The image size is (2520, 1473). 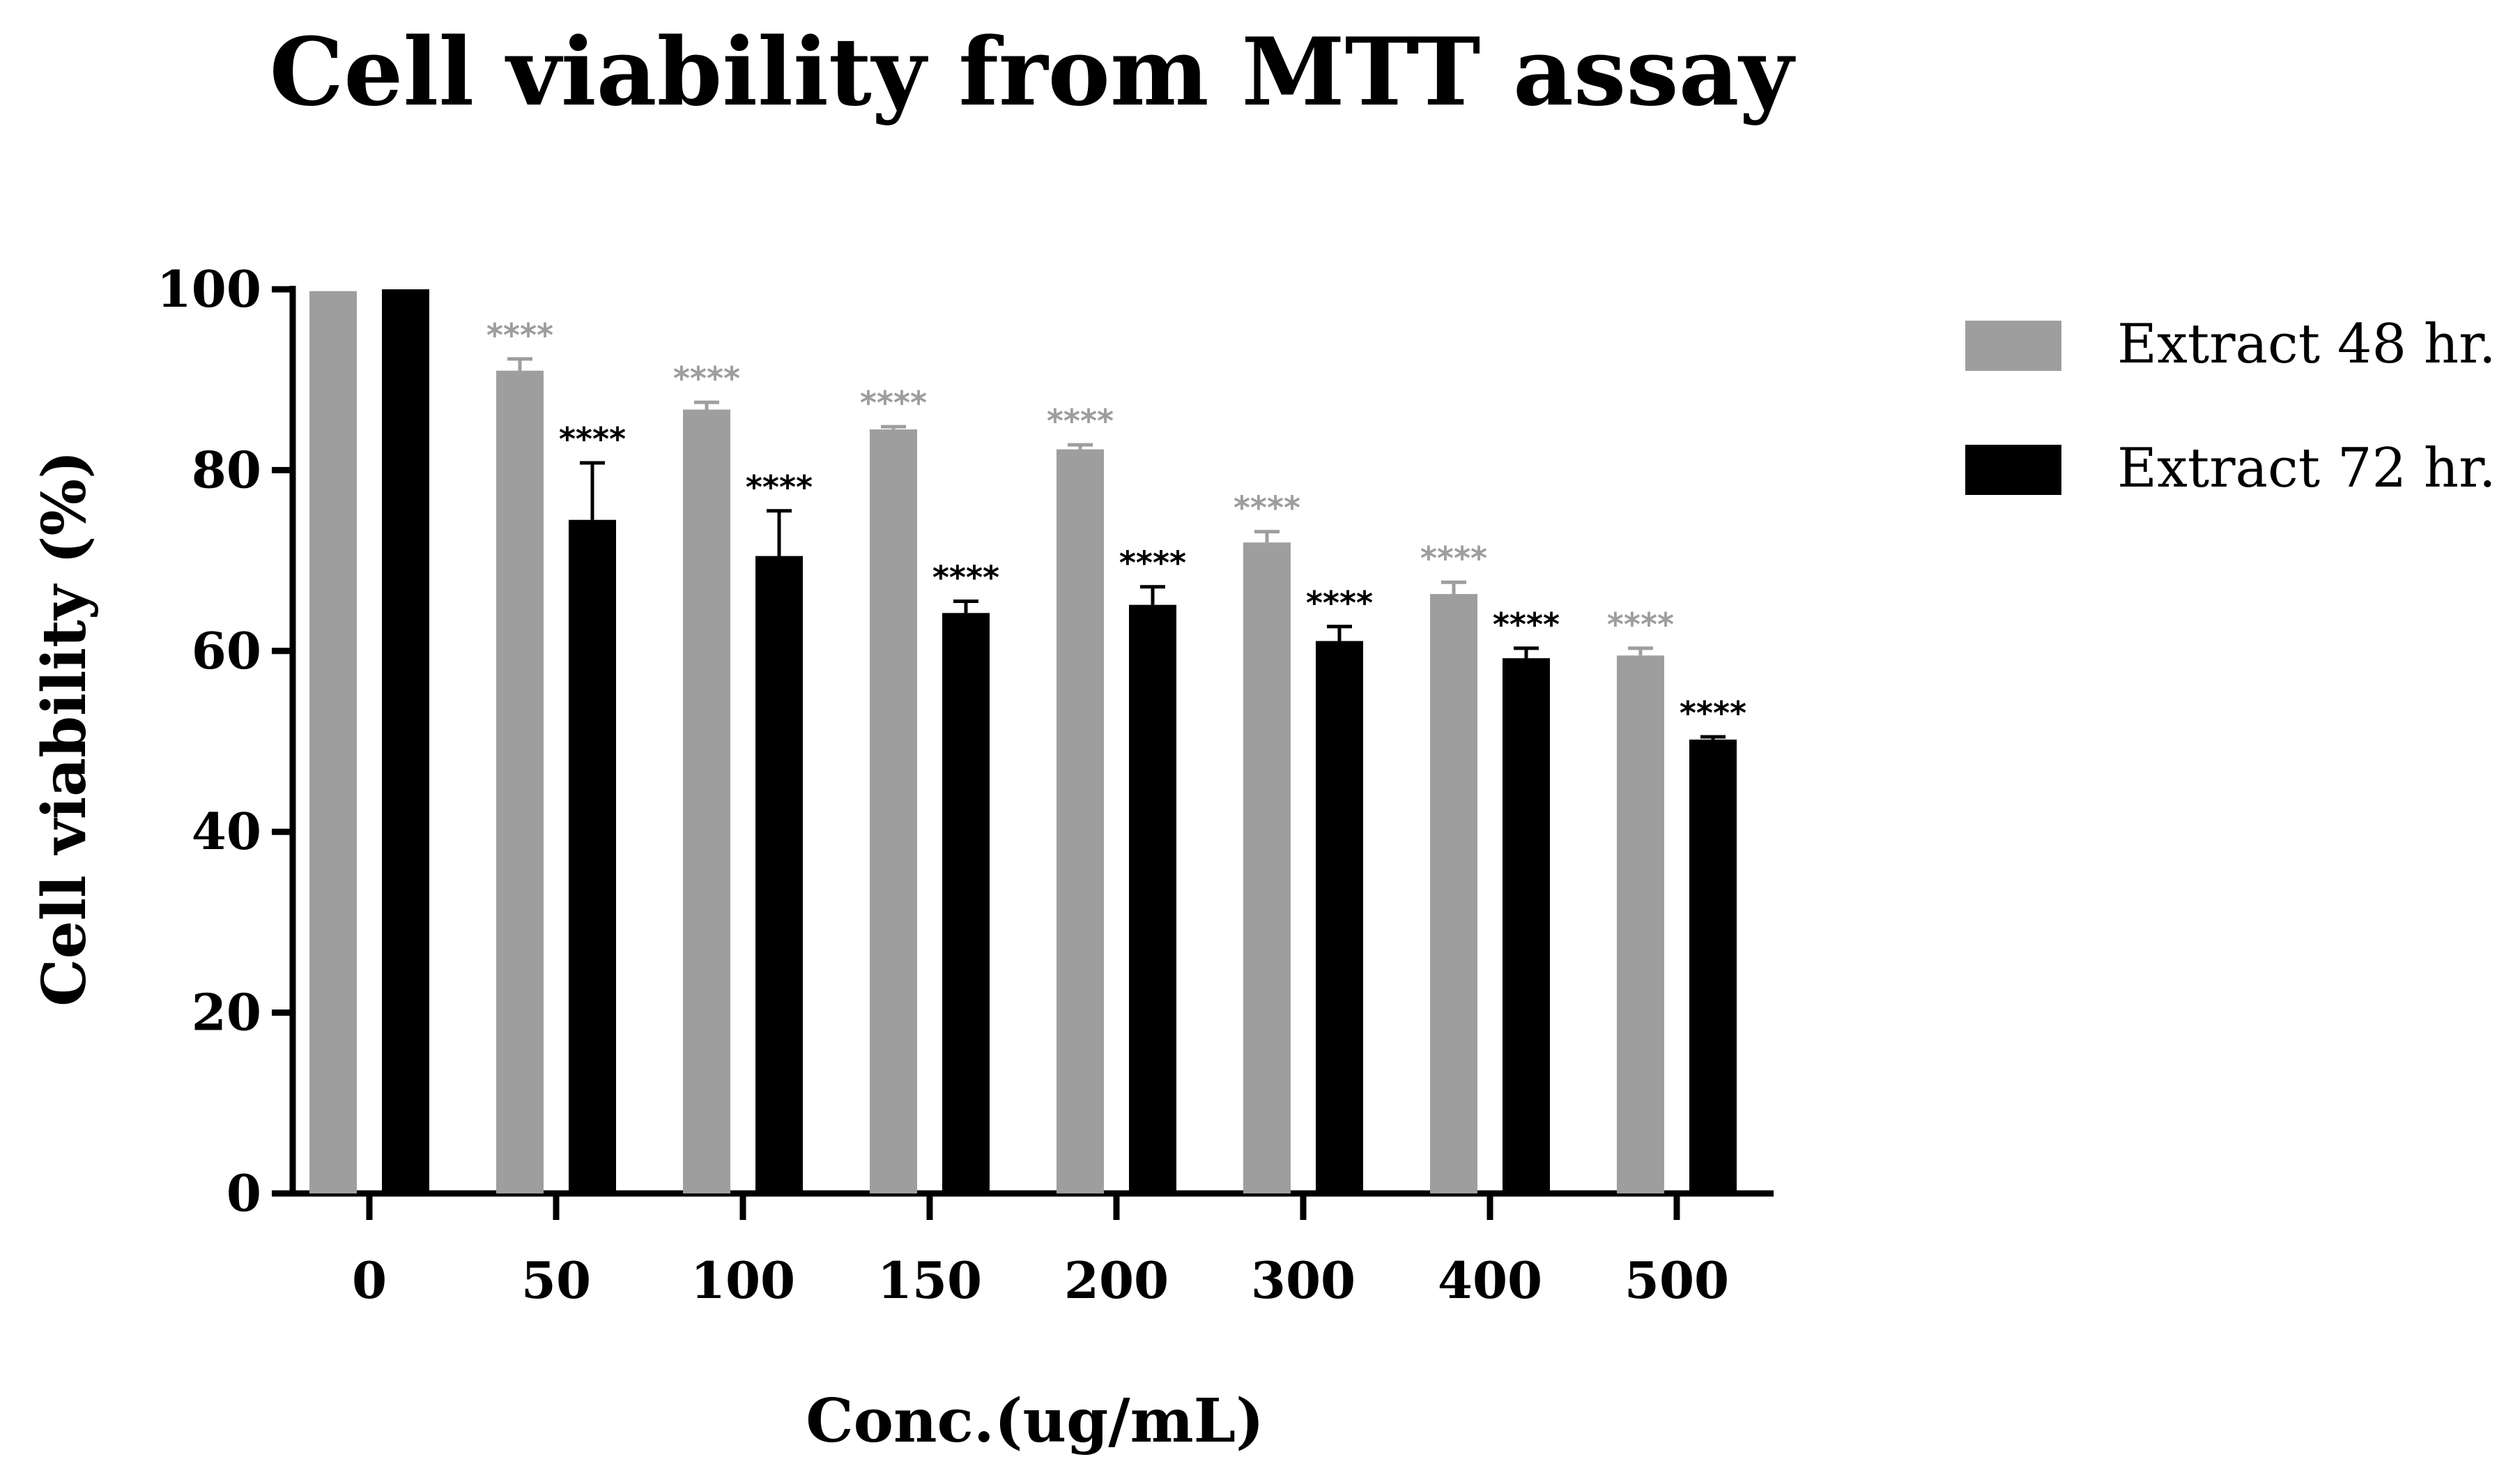 I want to click on y-tick-label: 100, so click(x=209, y=289).